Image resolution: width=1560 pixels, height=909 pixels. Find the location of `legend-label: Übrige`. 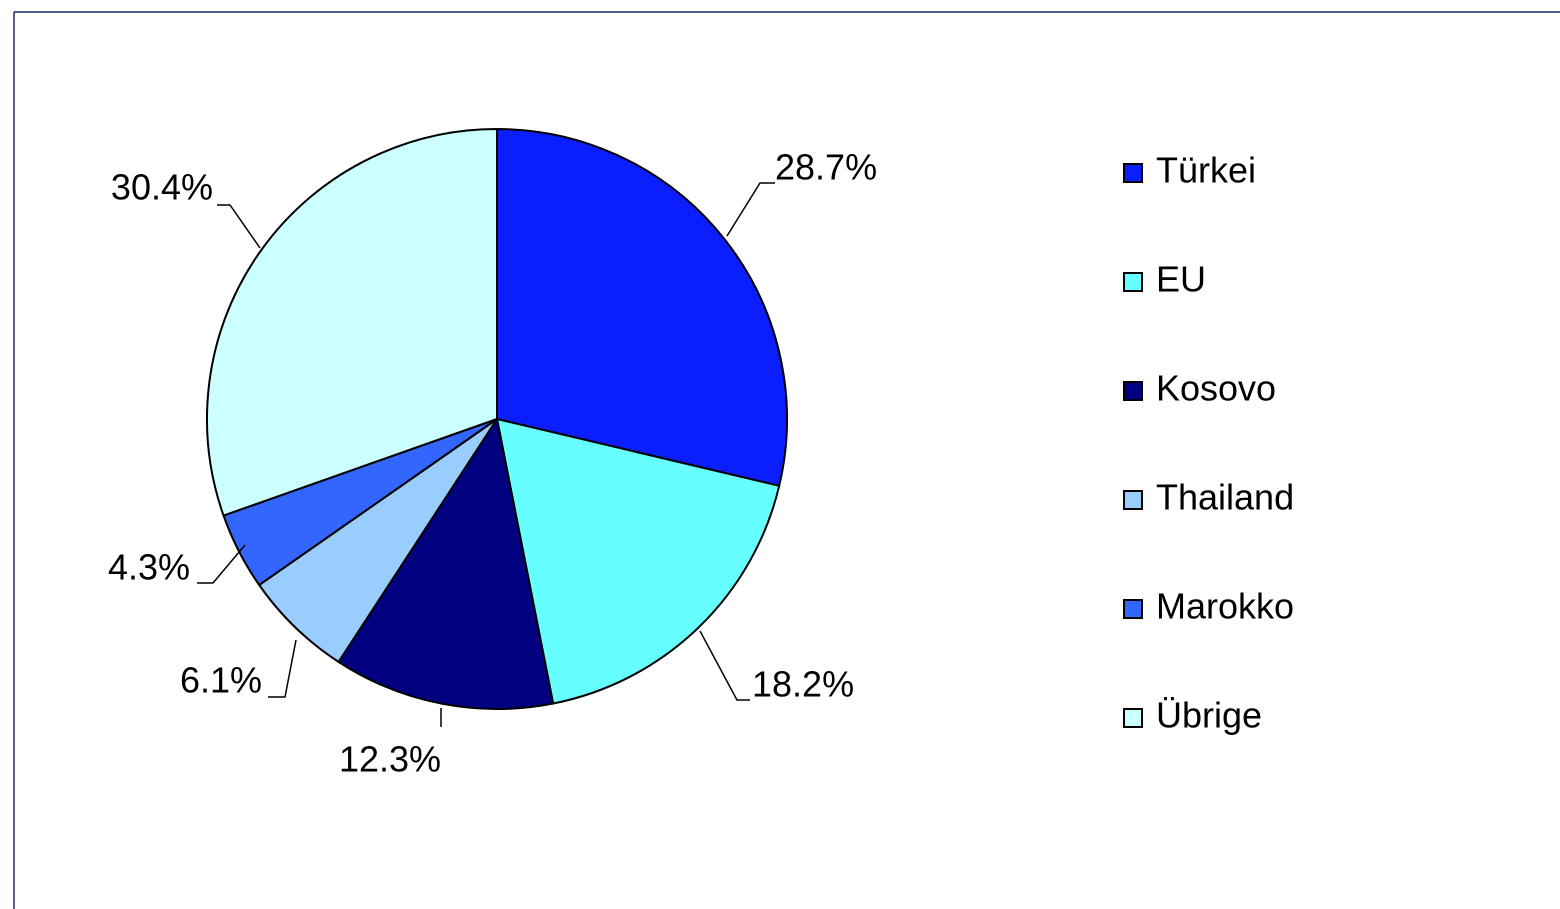

legend-label: Übrige is located at coordinates (1209, 715).